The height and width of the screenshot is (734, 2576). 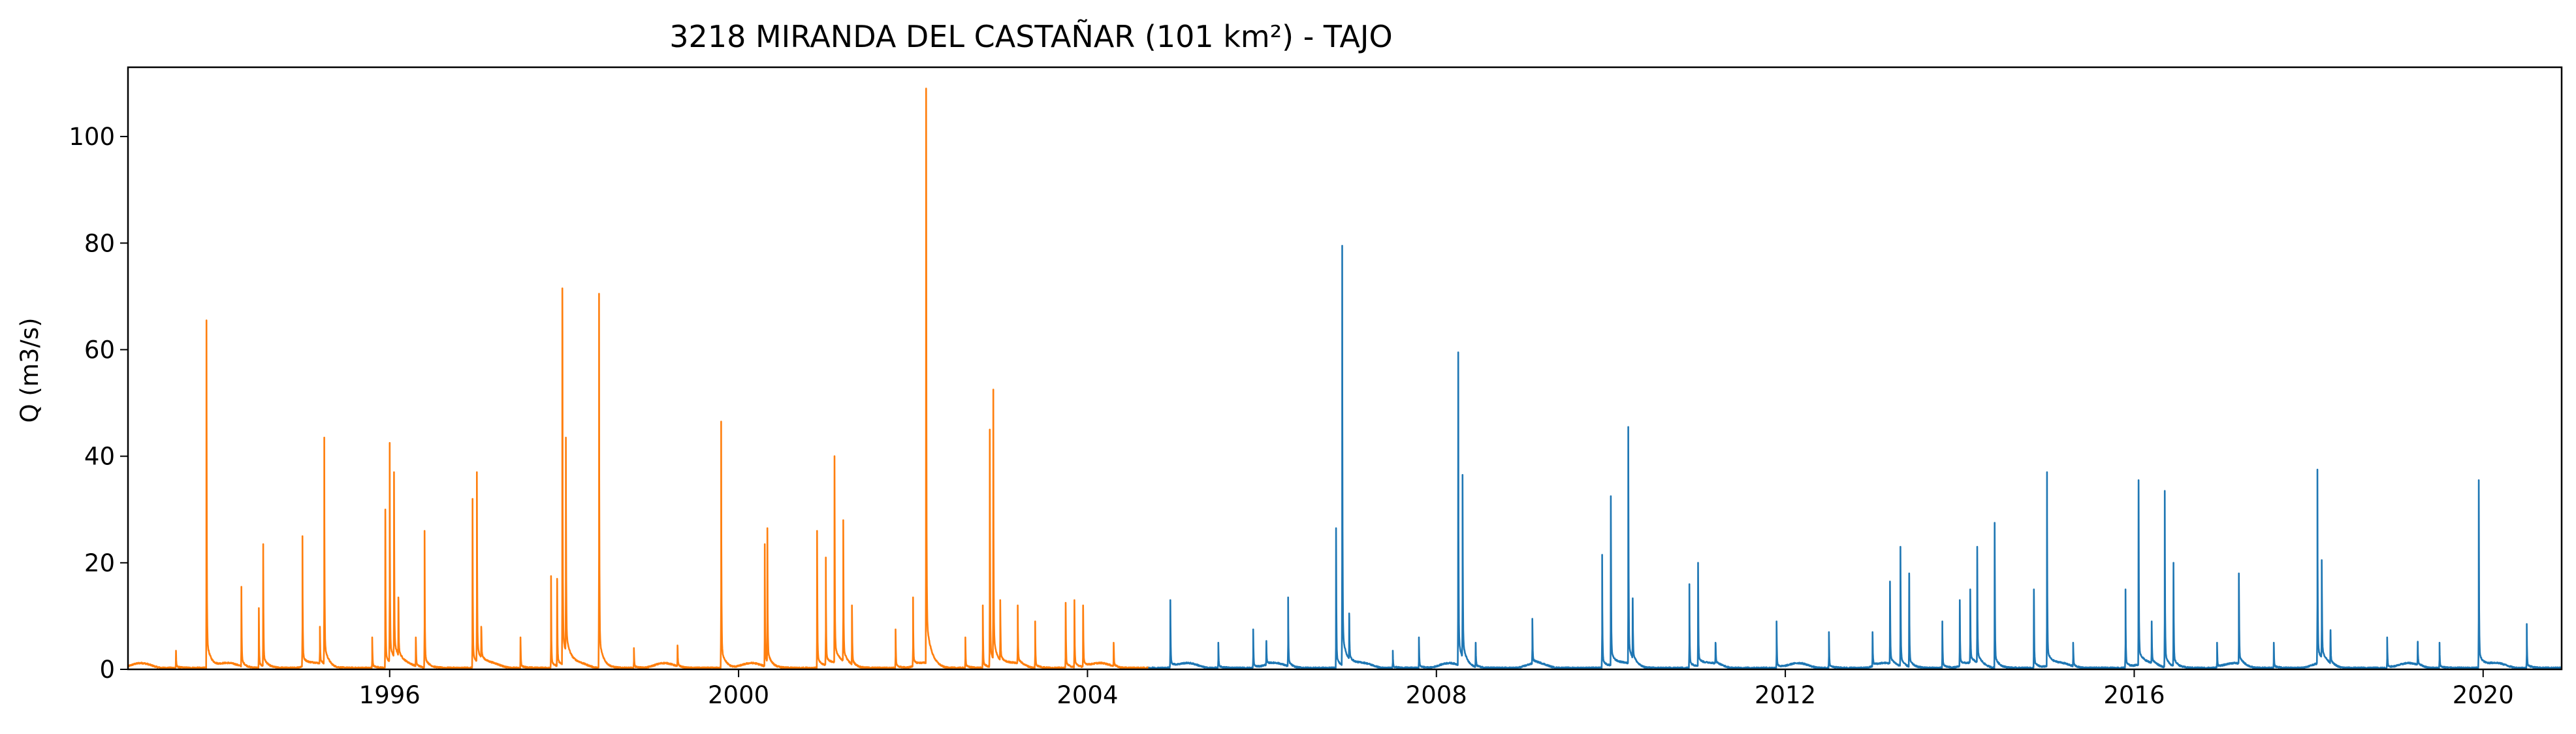 What do you see at coordinates (107, 670) in the screenshot?
I see `y-tick-label: 0` at bounding box center [107, 670].